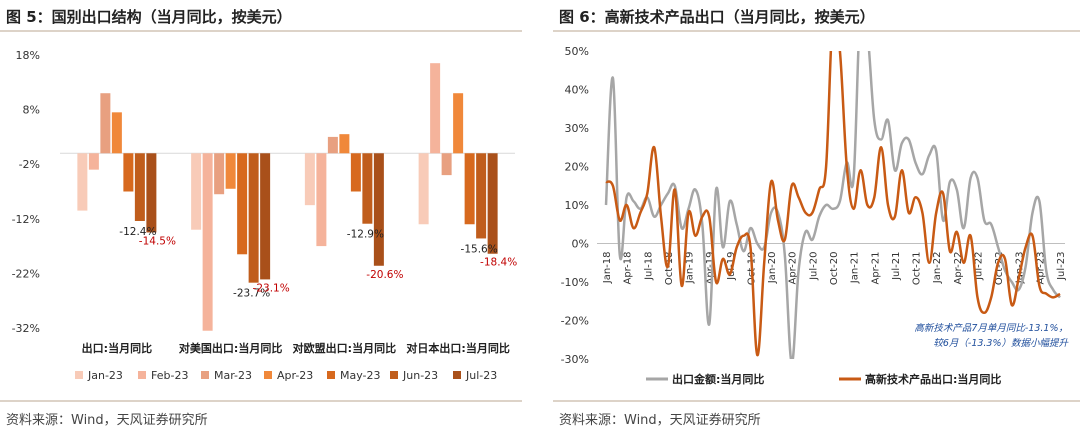 Image resolution: width=1080 pixels, height=437 pixels. What do you see at coordinates (648, 266) in the screenshot?
I see `x-tick-label: Jul-18` at bounding box center [648, 266].